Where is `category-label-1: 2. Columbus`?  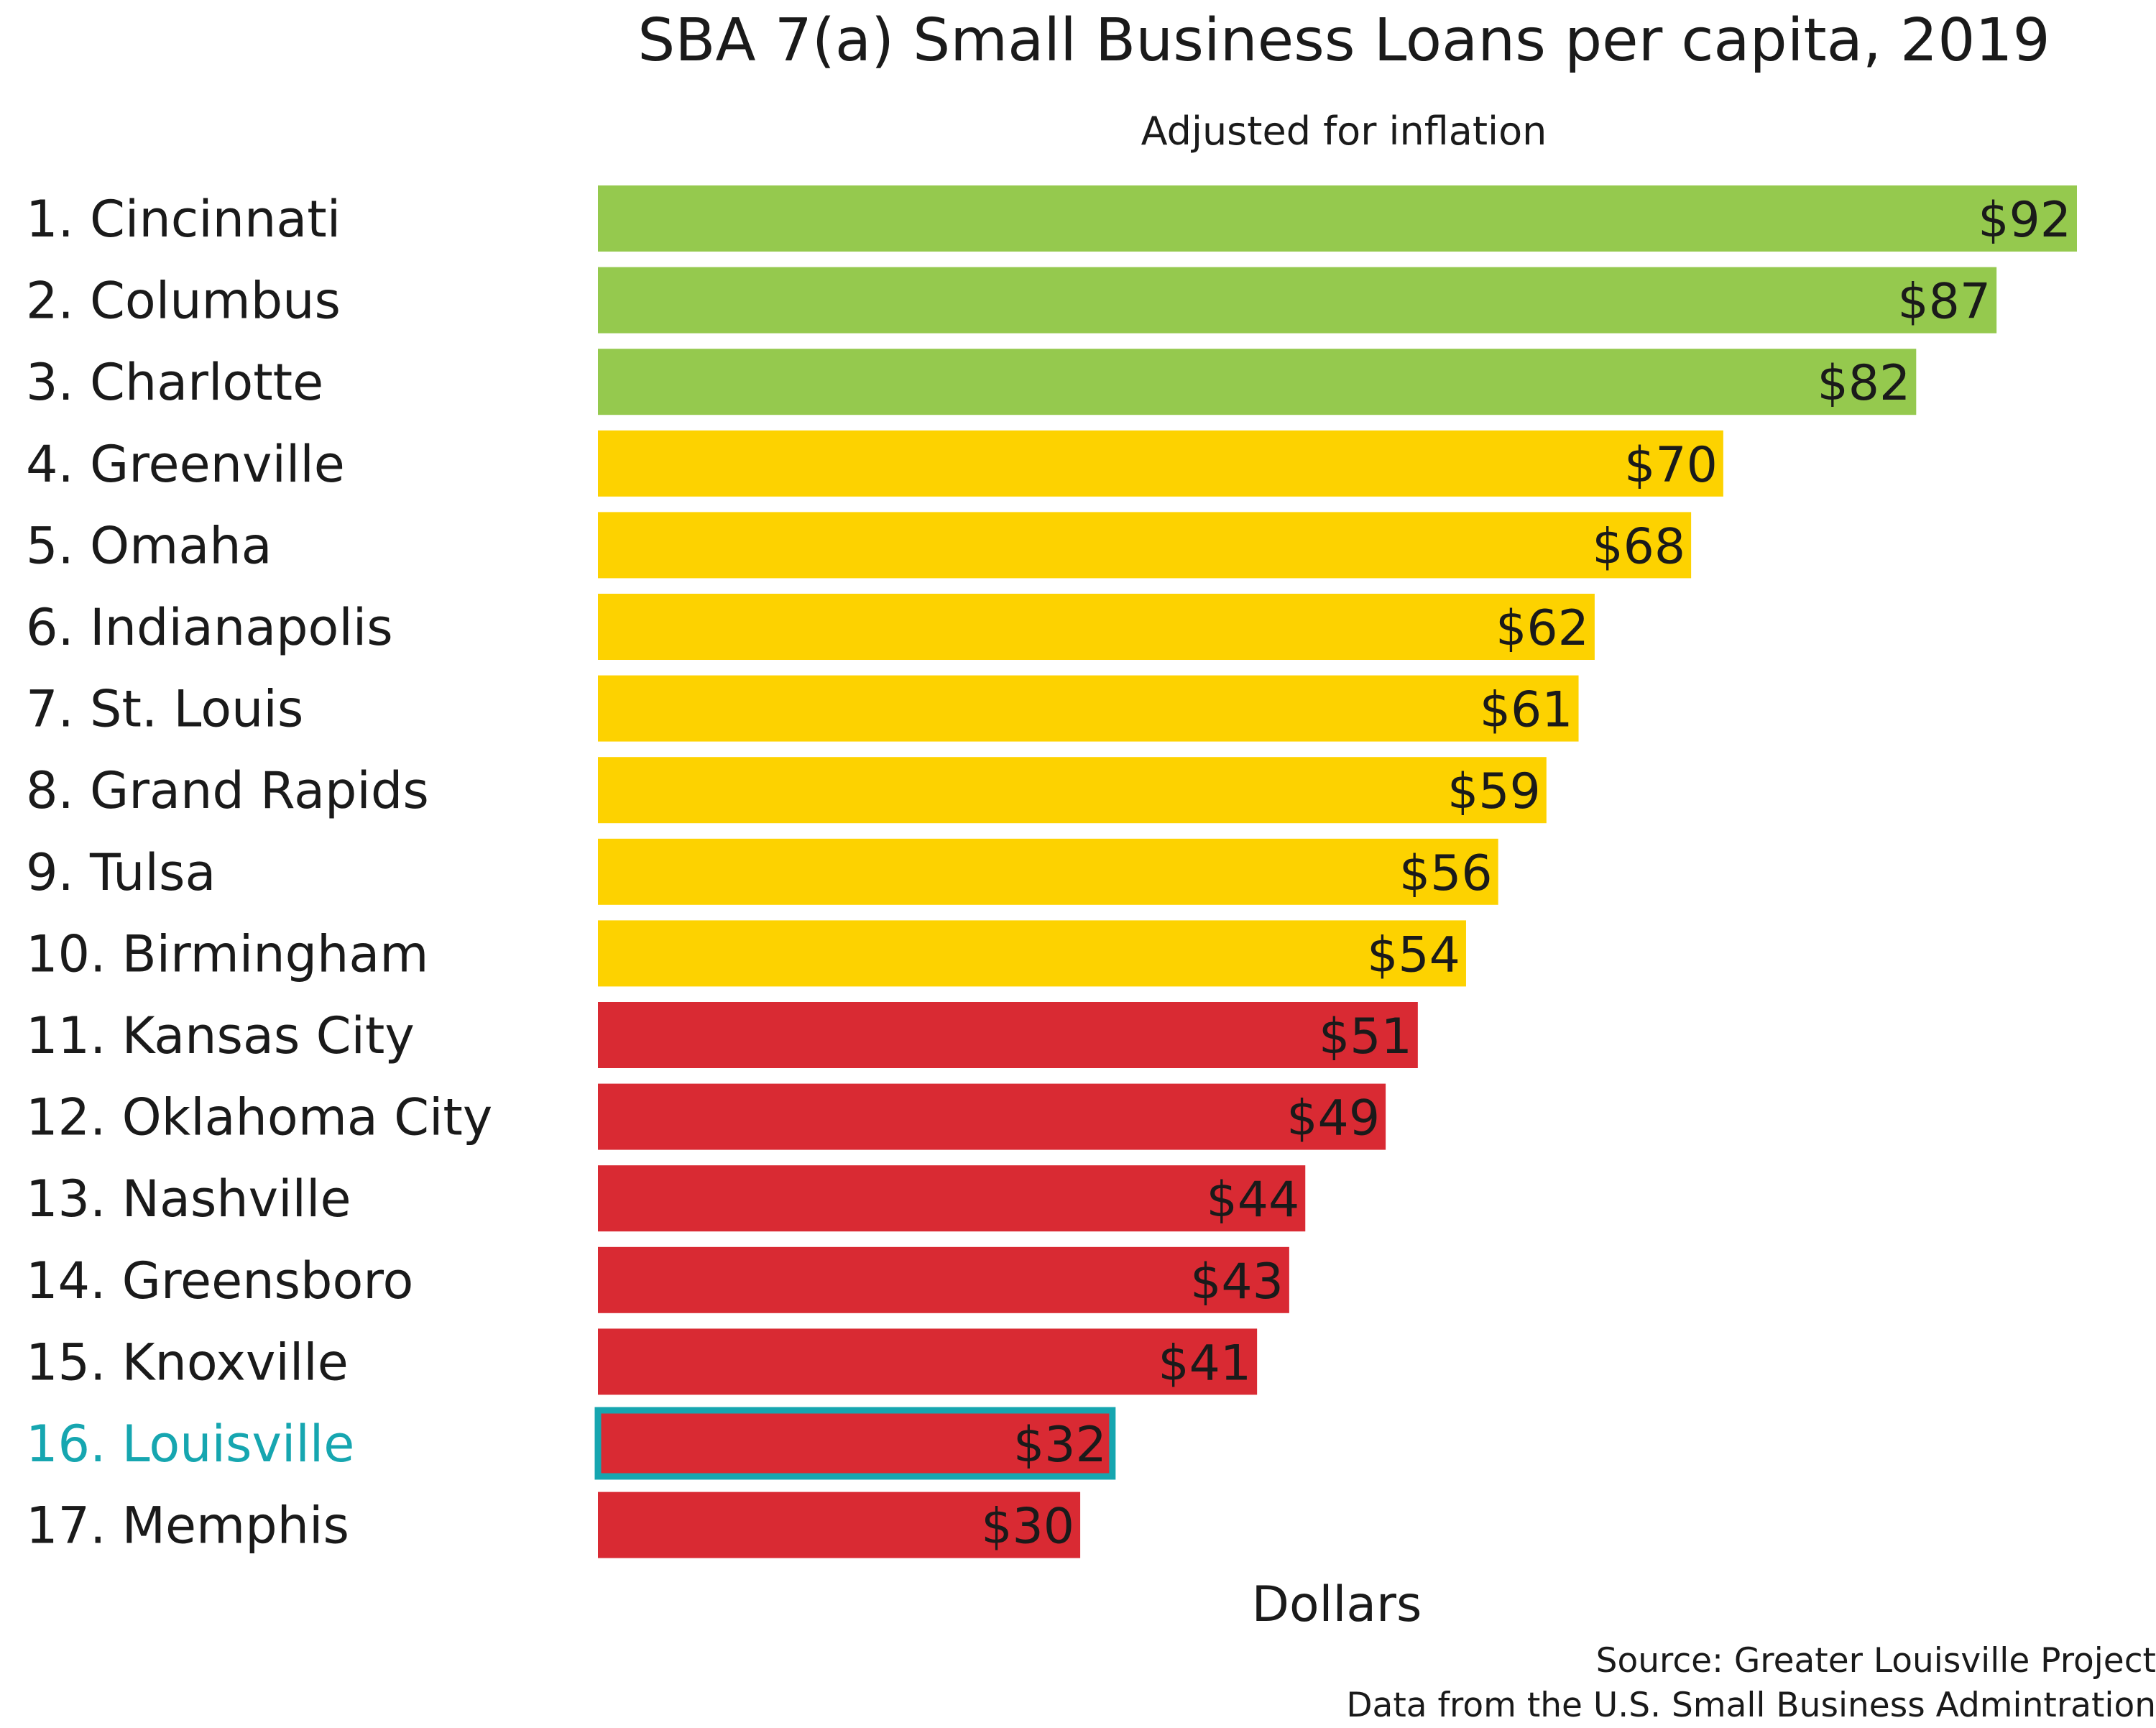
category-label-1: 2. Columbus is located at coordinates (184, 301).